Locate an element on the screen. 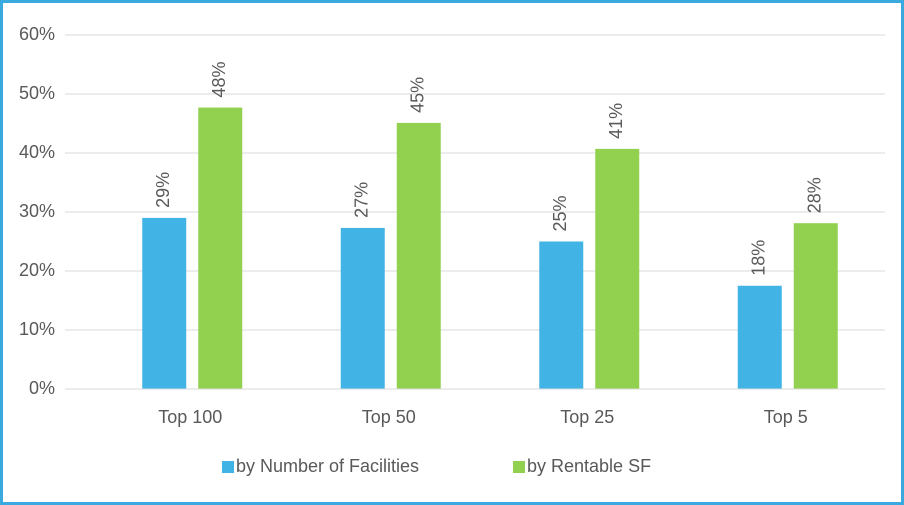  legend-label: by Number of Facilities is located at coordinates (327, 466).